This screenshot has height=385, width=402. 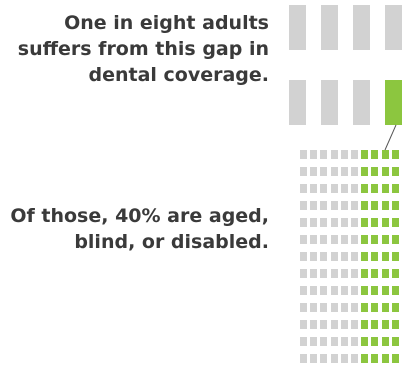 I want to click on forty-percent-pictogram, so click(x=351, y=261).